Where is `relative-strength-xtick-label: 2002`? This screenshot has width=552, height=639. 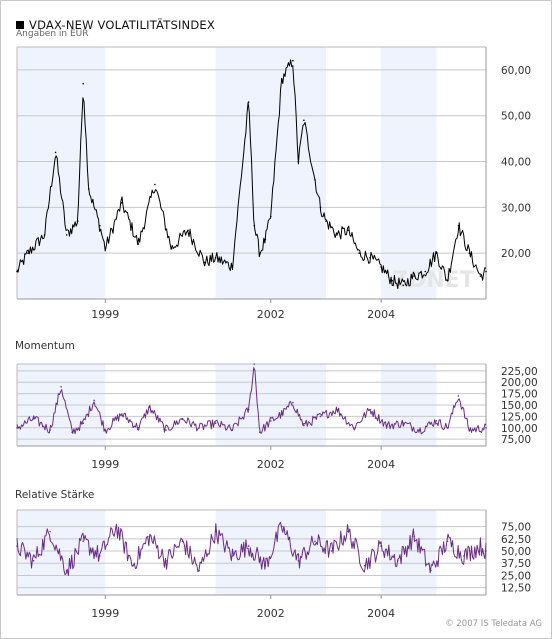 relative-strength-xtick-label: 2002 is located at coordinates (271, 613).